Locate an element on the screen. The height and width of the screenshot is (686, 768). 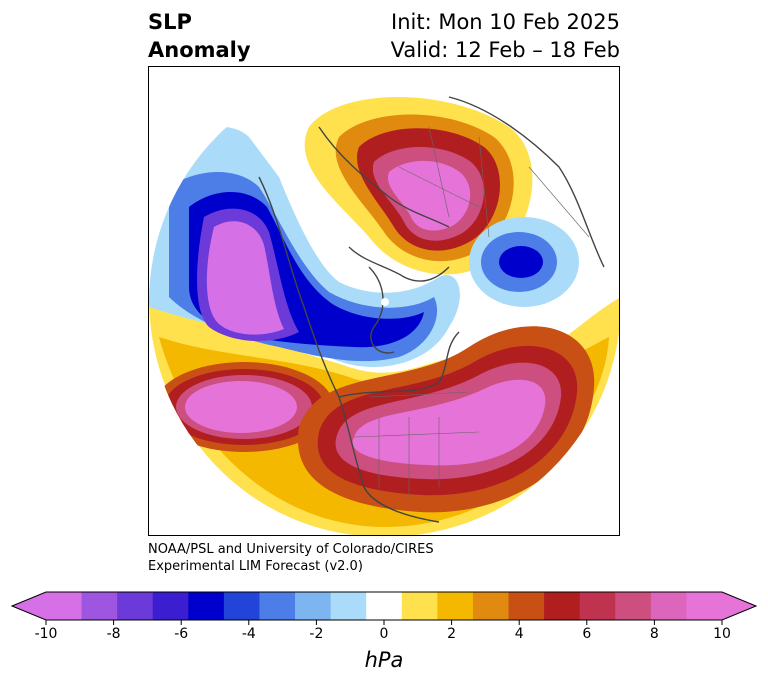
valid-date: Valid: 12 Feb – 18 Feb is located at coordinates (505, 50).